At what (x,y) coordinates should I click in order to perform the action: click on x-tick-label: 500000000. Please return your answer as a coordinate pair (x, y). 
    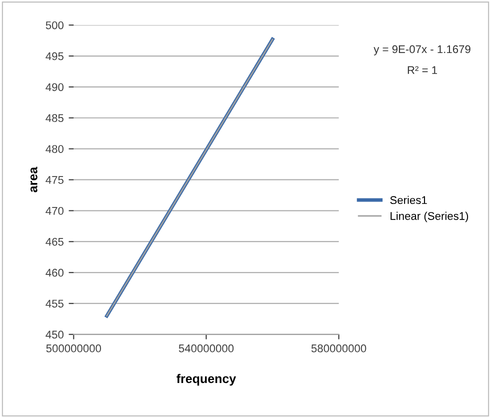
    Looking at the image, I should click on (74, 348).